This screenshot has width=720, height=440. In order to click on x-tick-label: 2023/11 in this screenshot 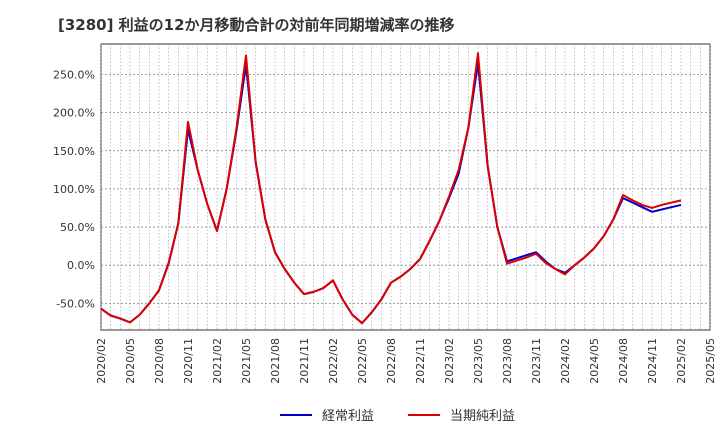, I will do `click(536, 361)`.